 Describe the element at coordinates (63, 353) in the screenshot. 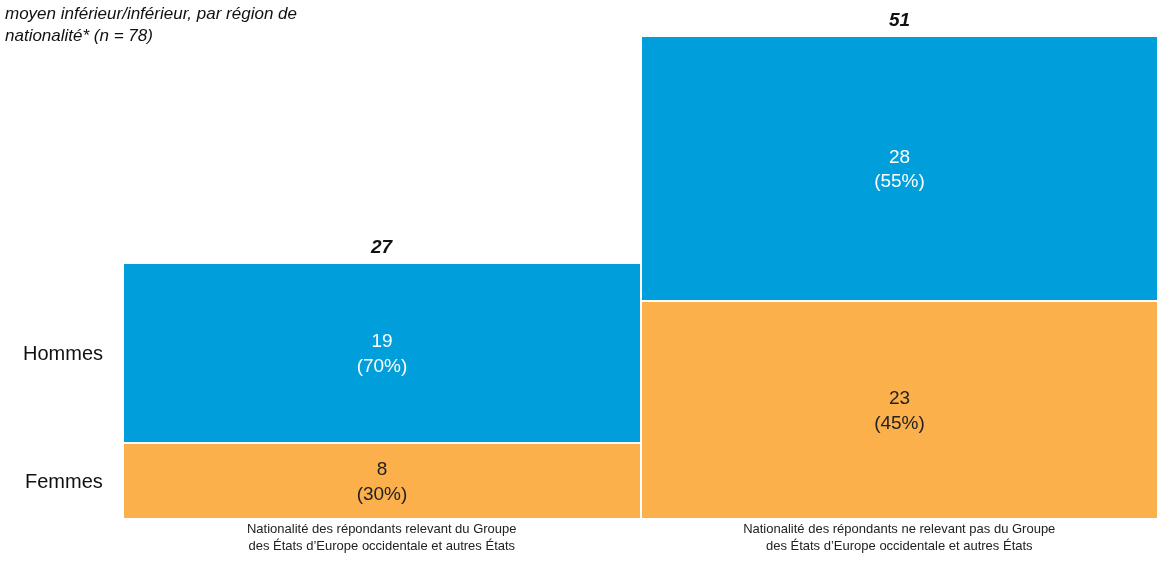

I see `series-label: Hommes` at that location.